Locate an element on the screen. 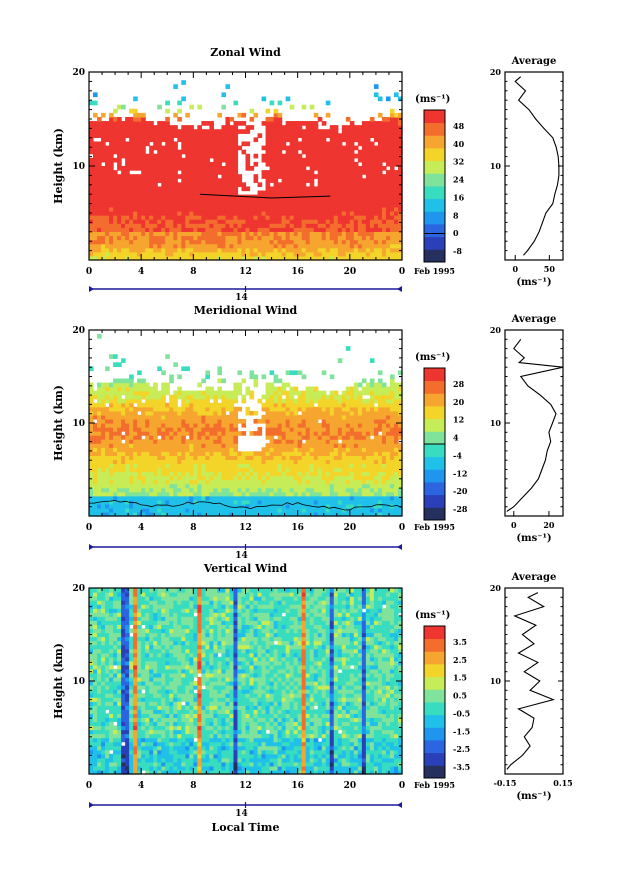 The height and width of the screenshot is (873, 625). colorbar-tick-label: 16 is located at coordinates (459, 197).